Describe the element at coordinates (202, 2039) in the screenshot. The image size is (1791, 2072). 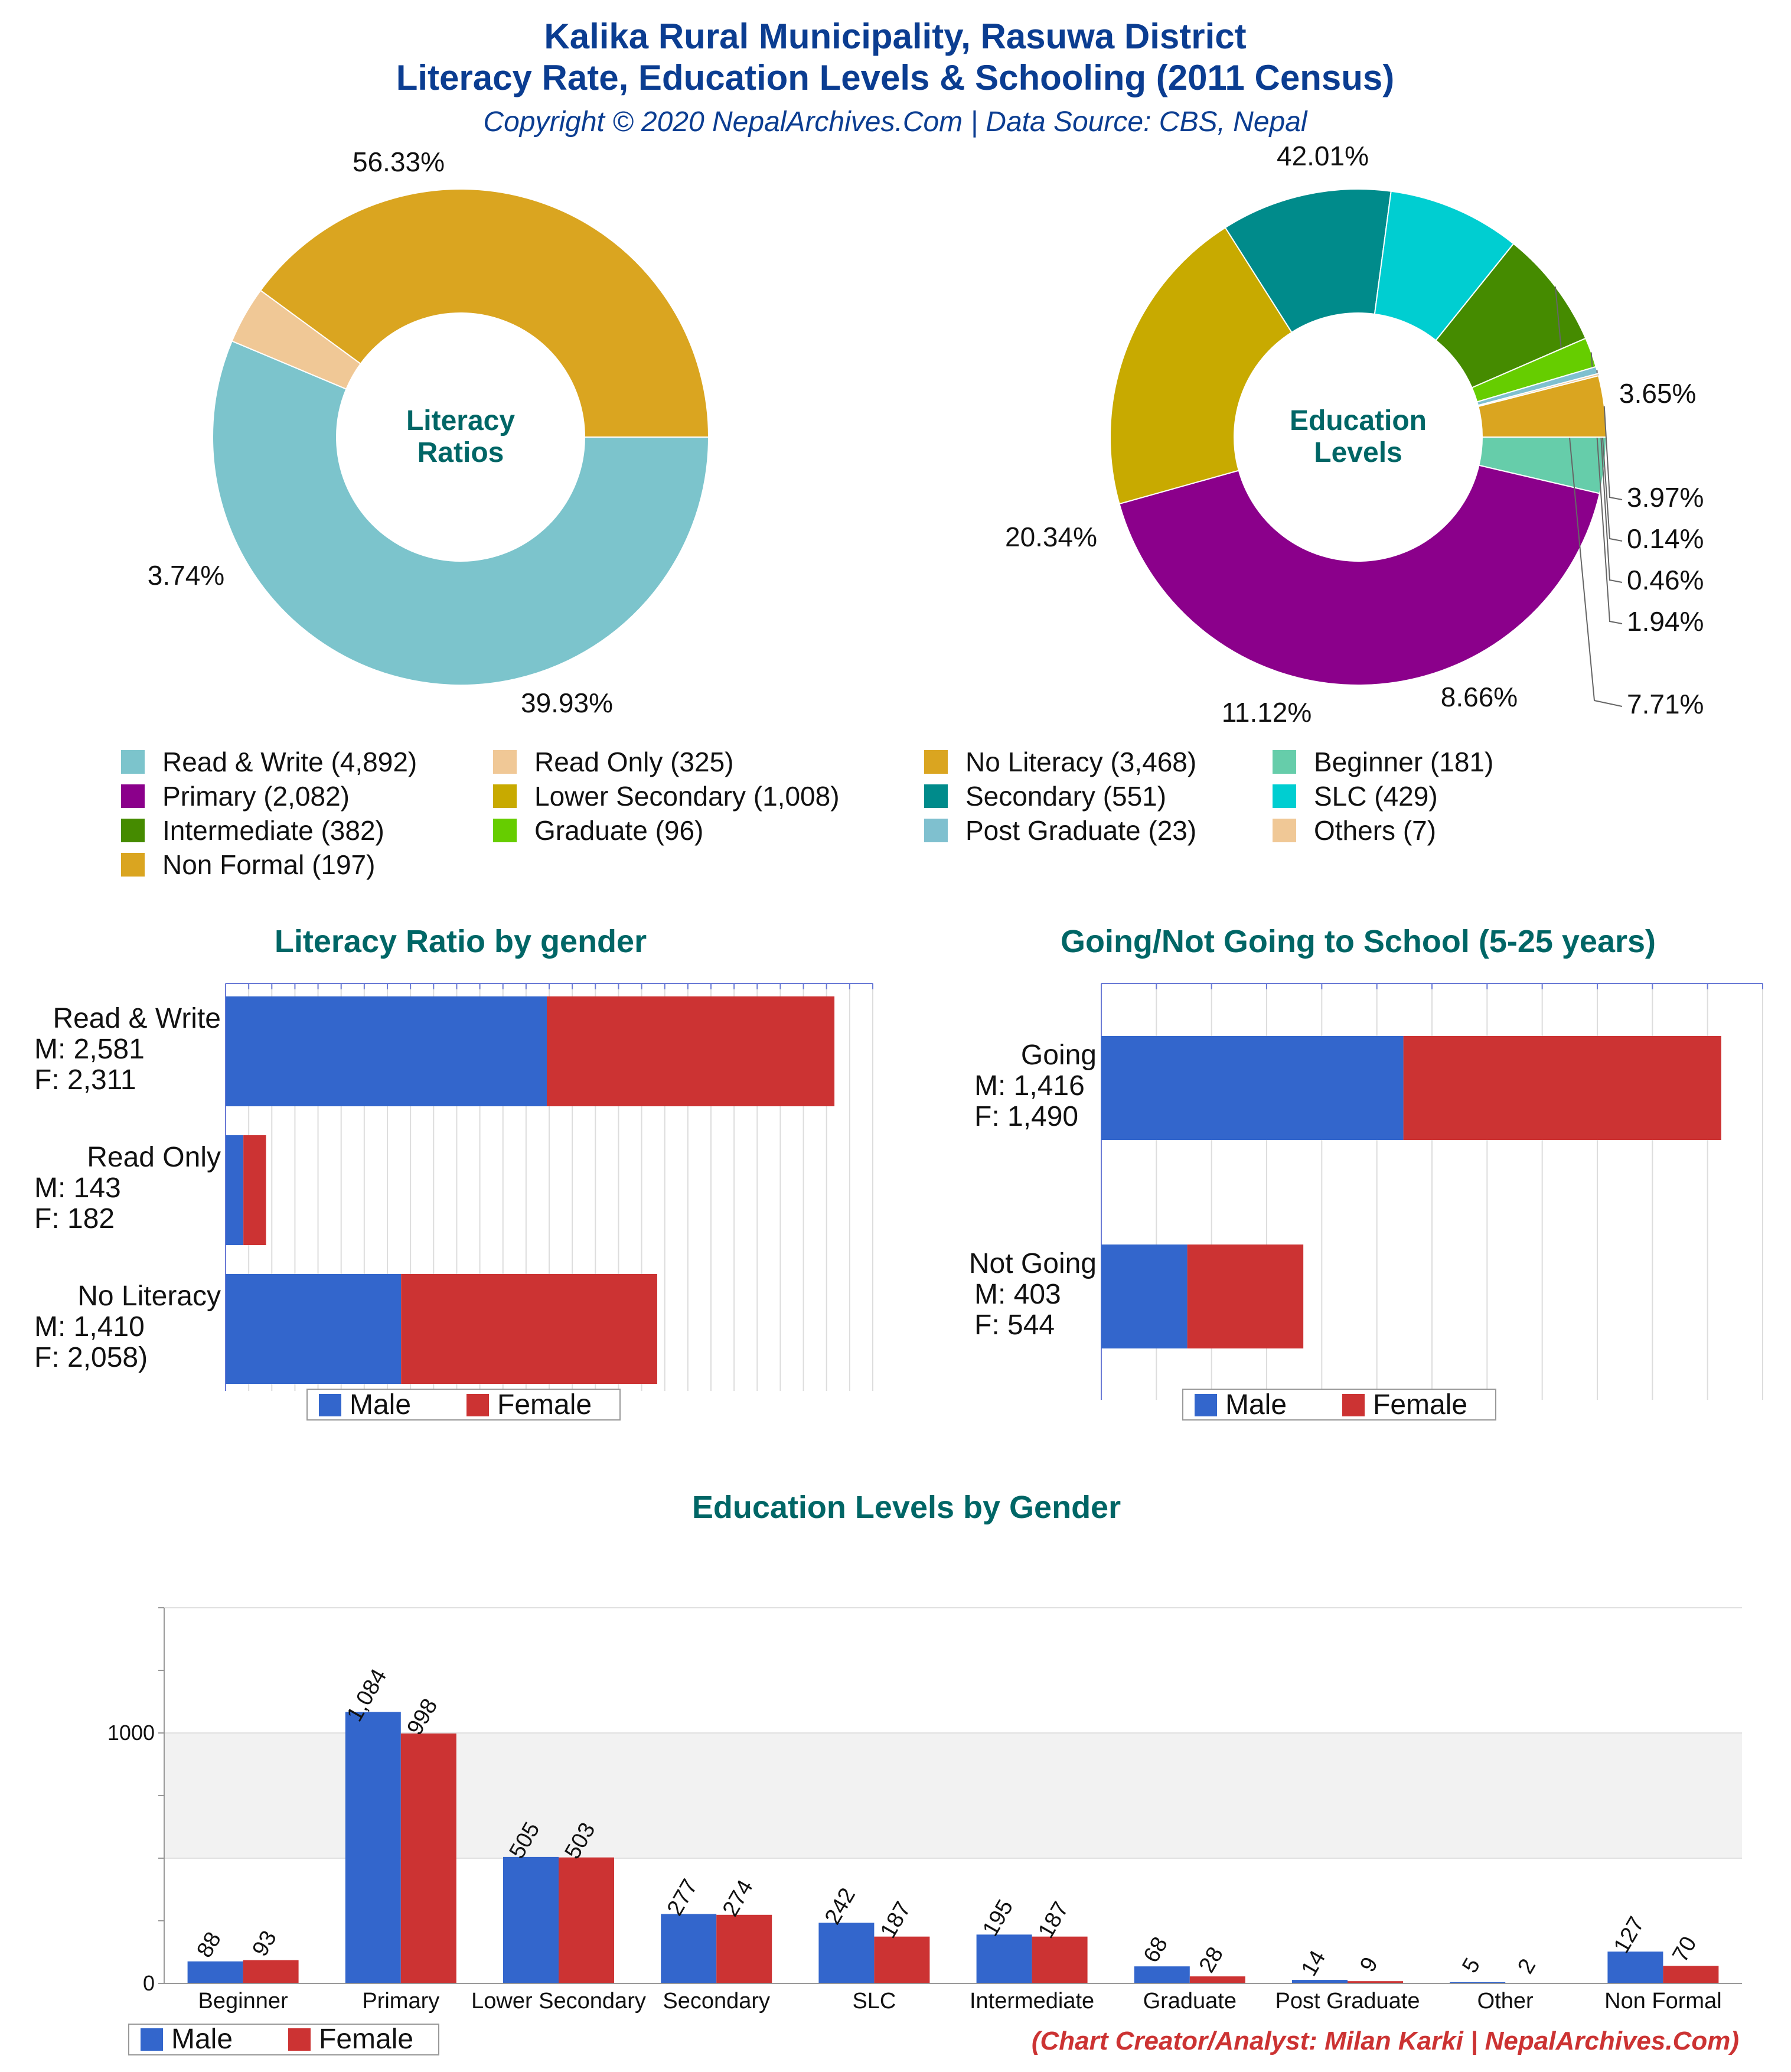
I see `legend-label: Male` at that location.